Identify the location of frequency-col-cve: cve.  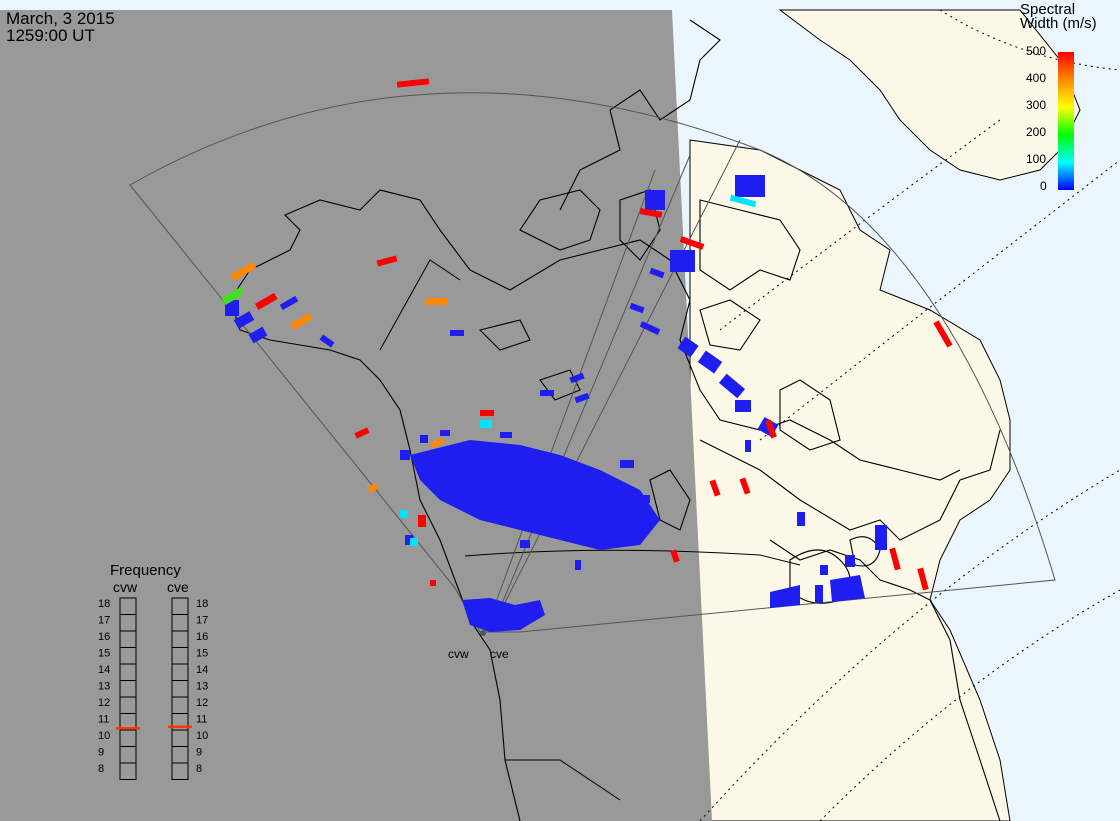
(178, 587).